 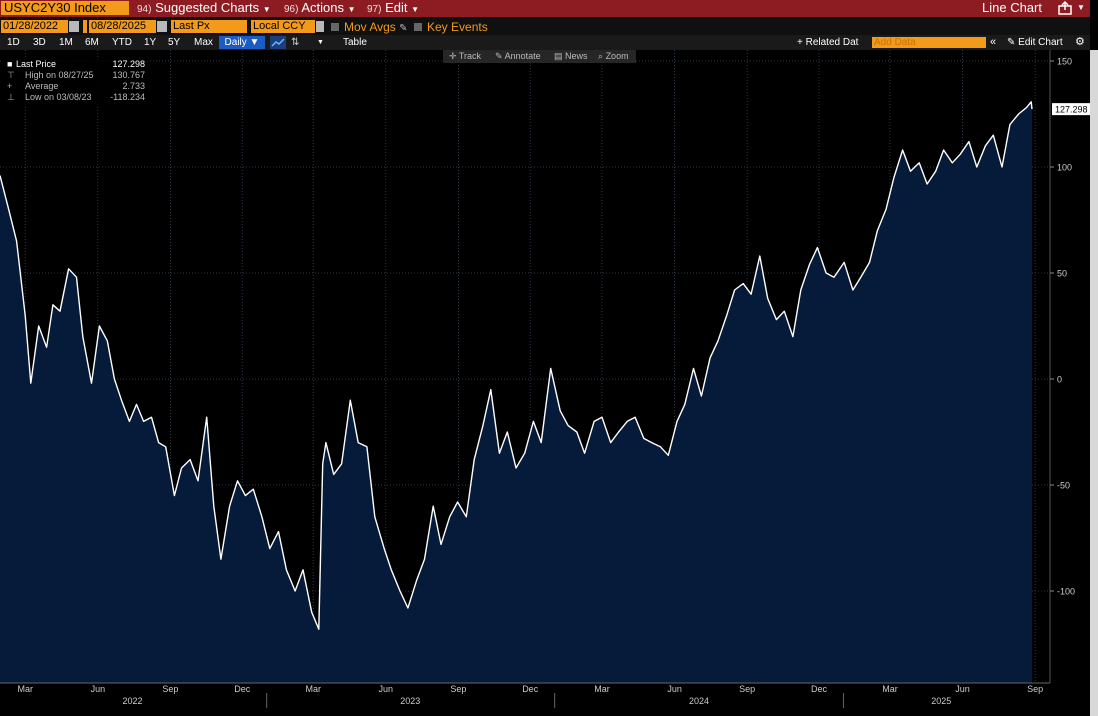 I want to click on legend-row-low: ⊥ Low on 03/08/23 -118.234, so click(x=76, y=97).